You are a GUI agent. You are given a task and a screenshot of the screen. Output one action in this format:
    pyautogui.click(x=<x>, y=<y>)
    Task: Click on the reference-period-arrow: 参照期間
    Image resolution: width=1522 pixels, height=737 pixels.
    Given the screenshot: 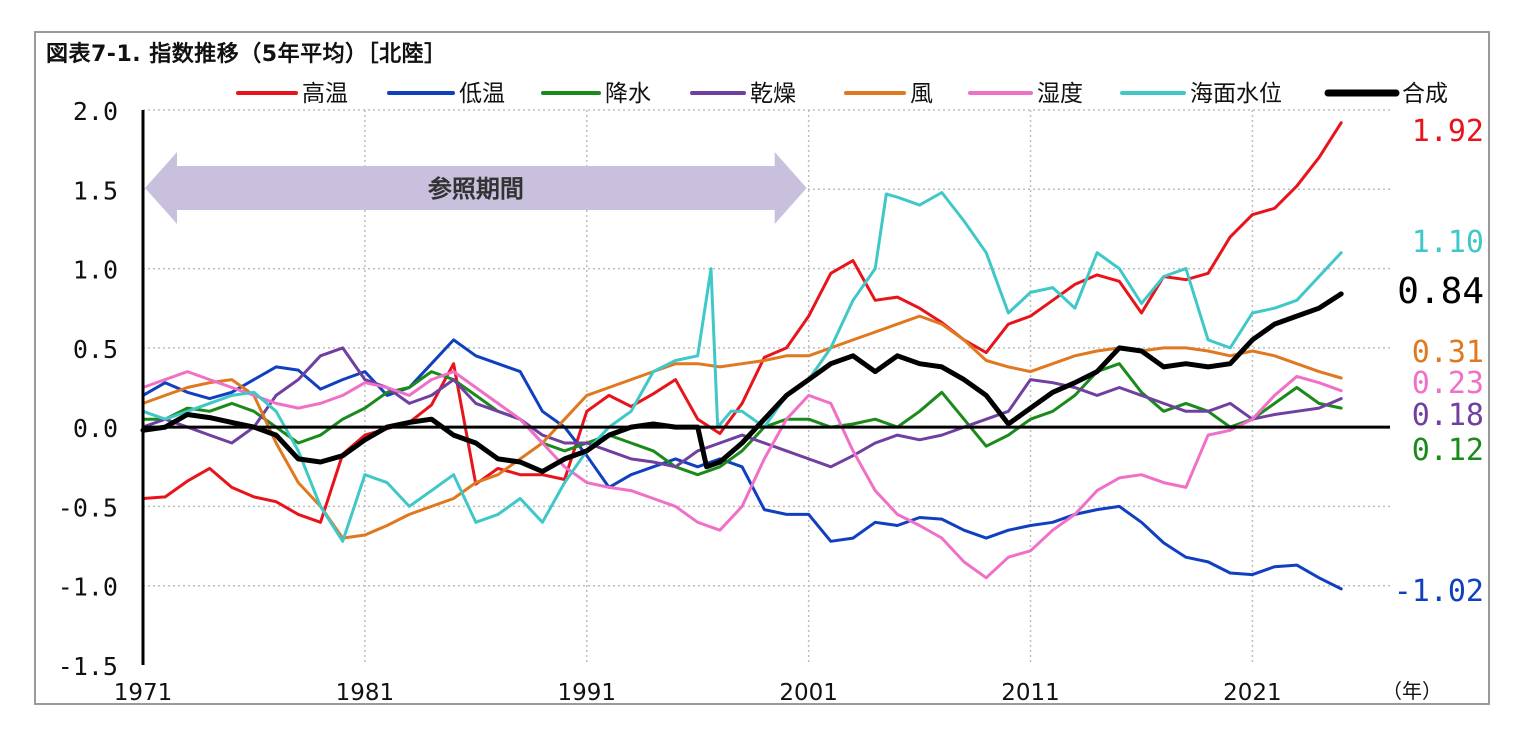 What is the action you would take?
    pyautogui.click(x=476, y=188)
    